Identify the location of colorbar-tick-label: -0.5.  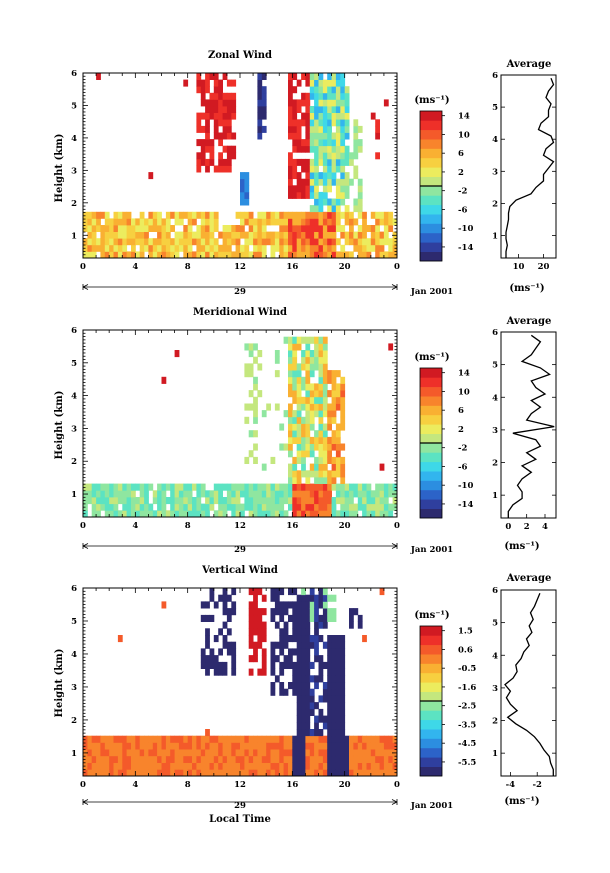
(467, 669).